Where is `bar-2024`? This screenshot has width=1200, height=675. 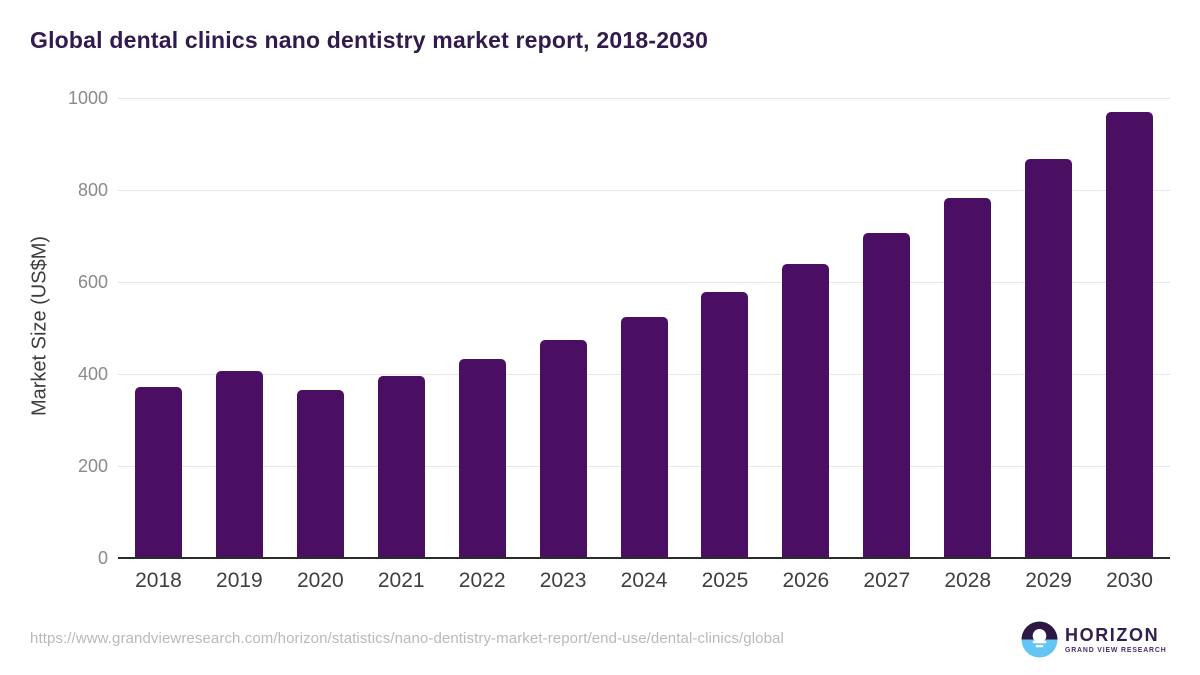 bar-2024 is located at coordinates (644, 437).